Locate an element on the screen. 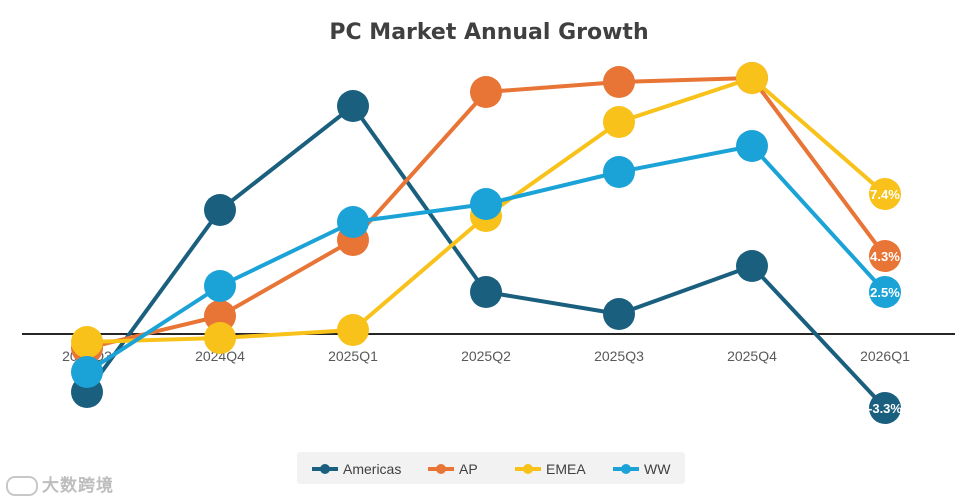 Image resolution: width=979 pixels, height=502 pixels. legend: Americas AP EMEA WW is located at coordinates (491, 468).